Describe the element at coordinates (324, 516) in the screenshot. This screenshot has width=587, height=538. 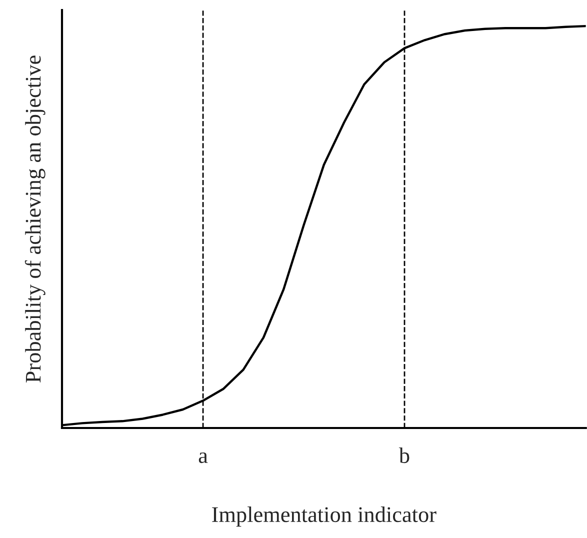
I see `x-axis-title: Implementation indicator` at that location.